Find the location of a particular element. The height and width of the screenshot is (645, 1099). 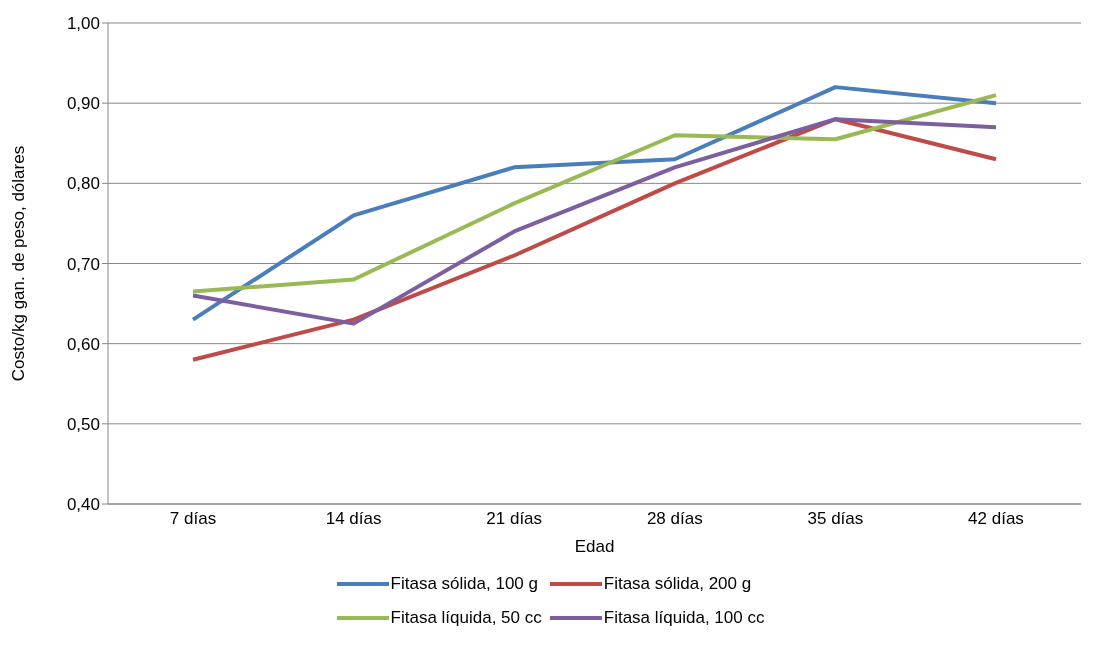

x-axis-title: Edad is located at coordinates (594, 546).